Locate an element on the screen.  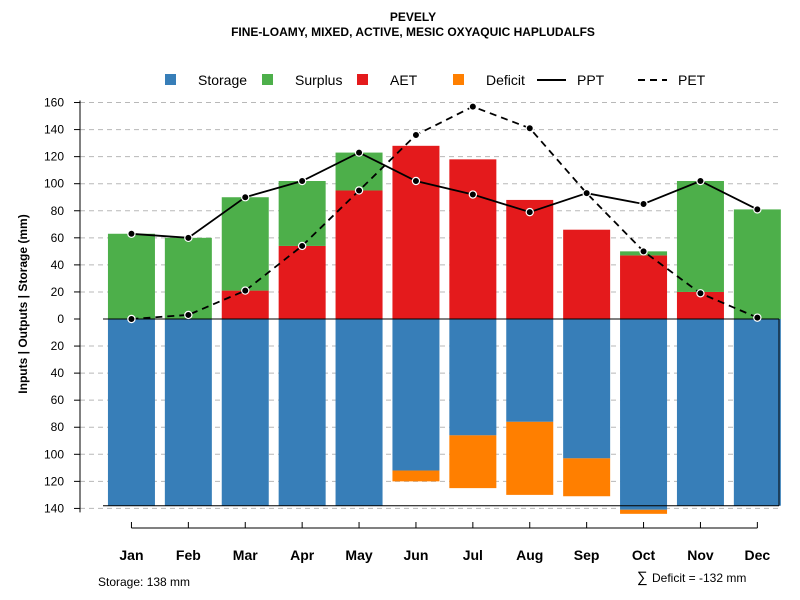
ppt-line is located at coordinates (444, 195).